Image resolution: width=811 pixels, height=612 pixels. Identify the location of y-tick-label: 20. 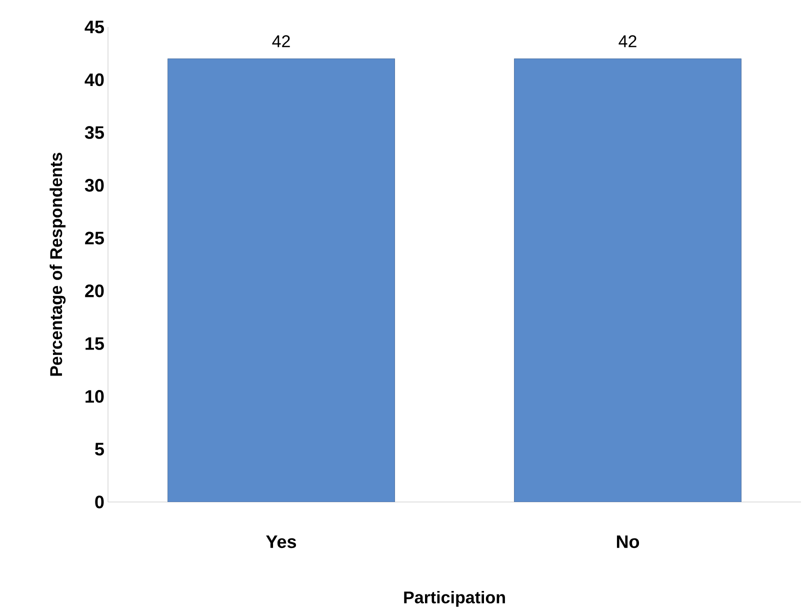
(94, 291).